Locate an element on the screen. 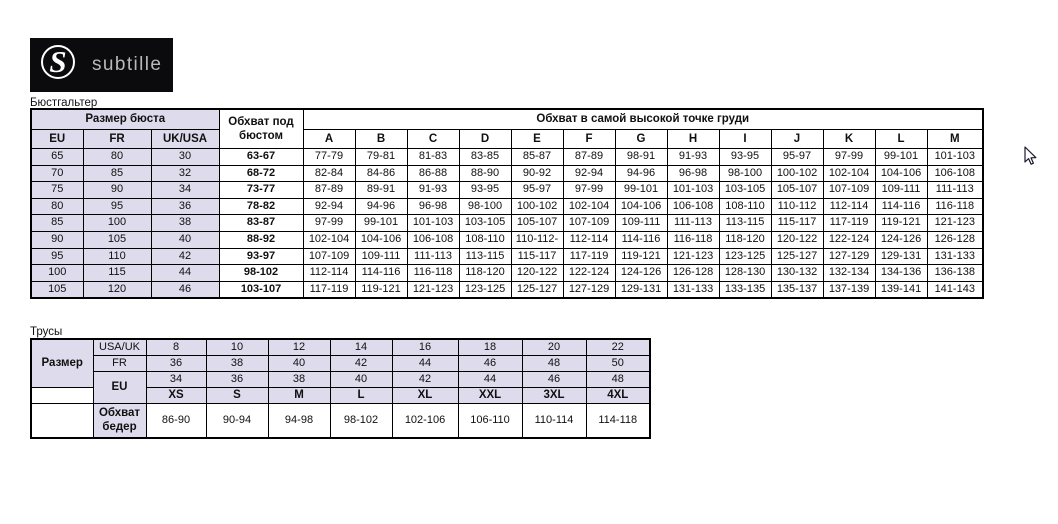 Image resolution: width=1058 pixels, height=524 pixels. panty-system-eu: EU is located at coordinates (119, 387).